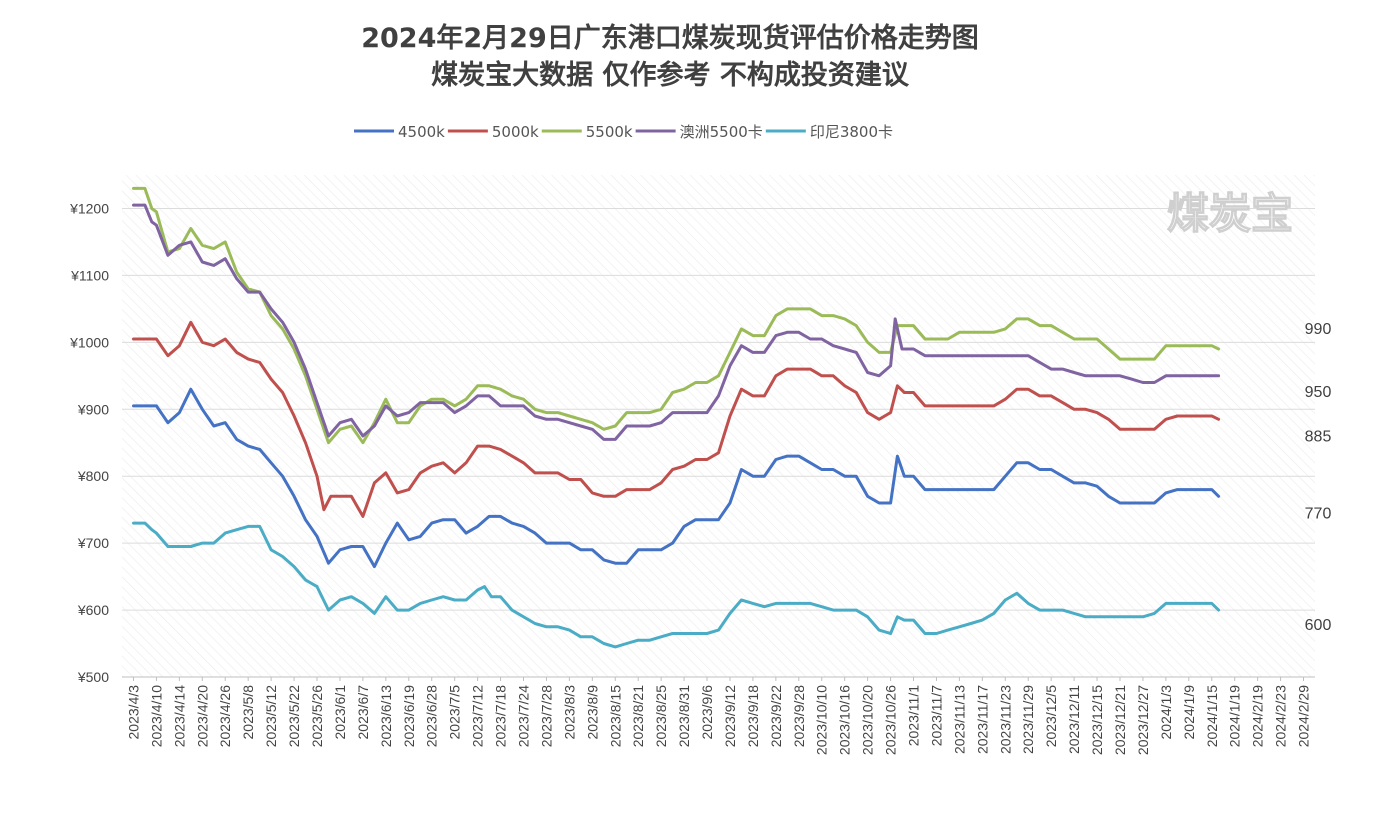 The height and width of the screenshot is (814, 1378). What do you see at coordinates (179, 716) in the screenshot?
I see `x-tick-label: 2023/4/14` at bounding box center [179, 716].